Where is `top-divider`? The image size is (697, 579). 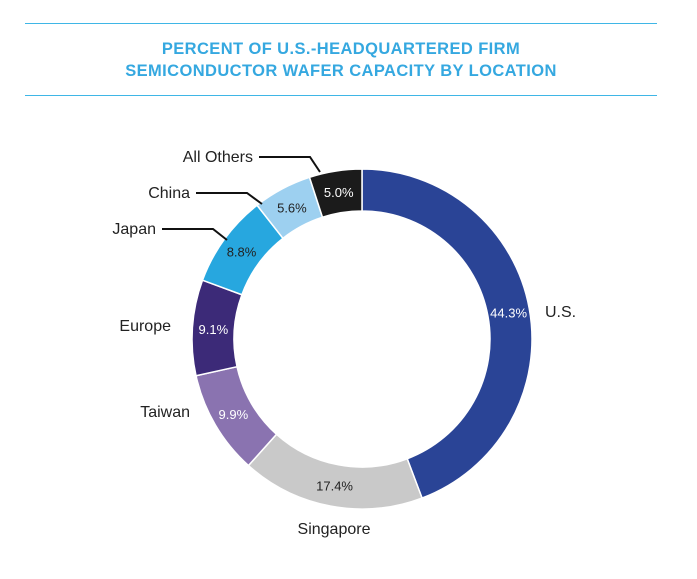
top-divider is located at coordinates (341, 23).